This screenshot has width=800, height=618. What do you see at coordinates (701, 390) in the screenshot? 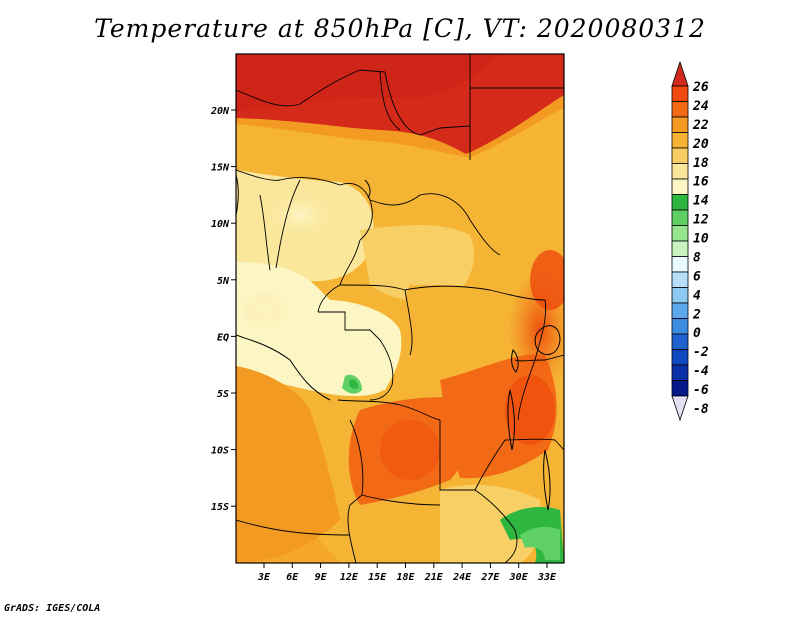
I see `colorbar-label: -6` at bounding box center [701, 390].